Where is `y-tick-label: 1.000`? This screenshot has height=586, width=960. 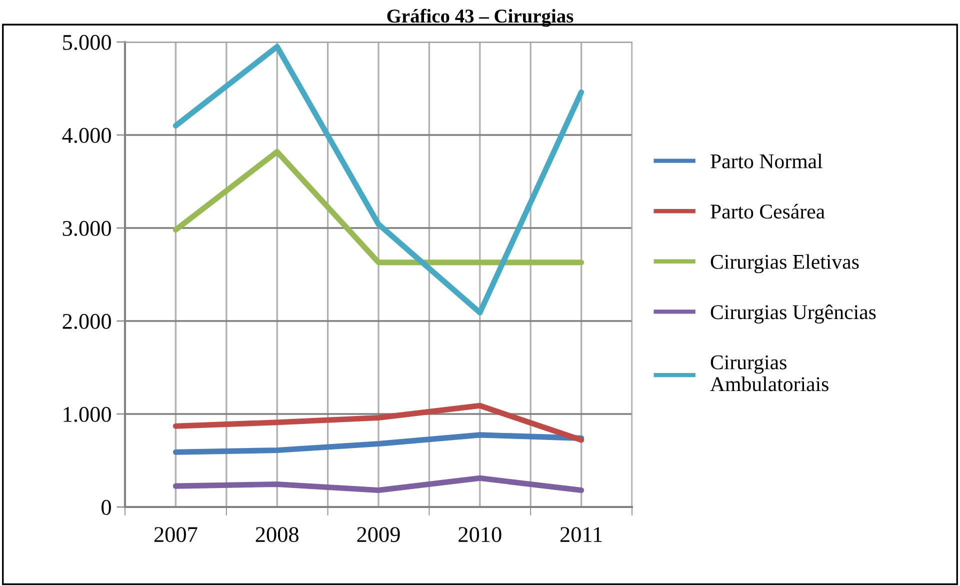 y-tick-label: 1.000 is located at coordinates (87, 414).